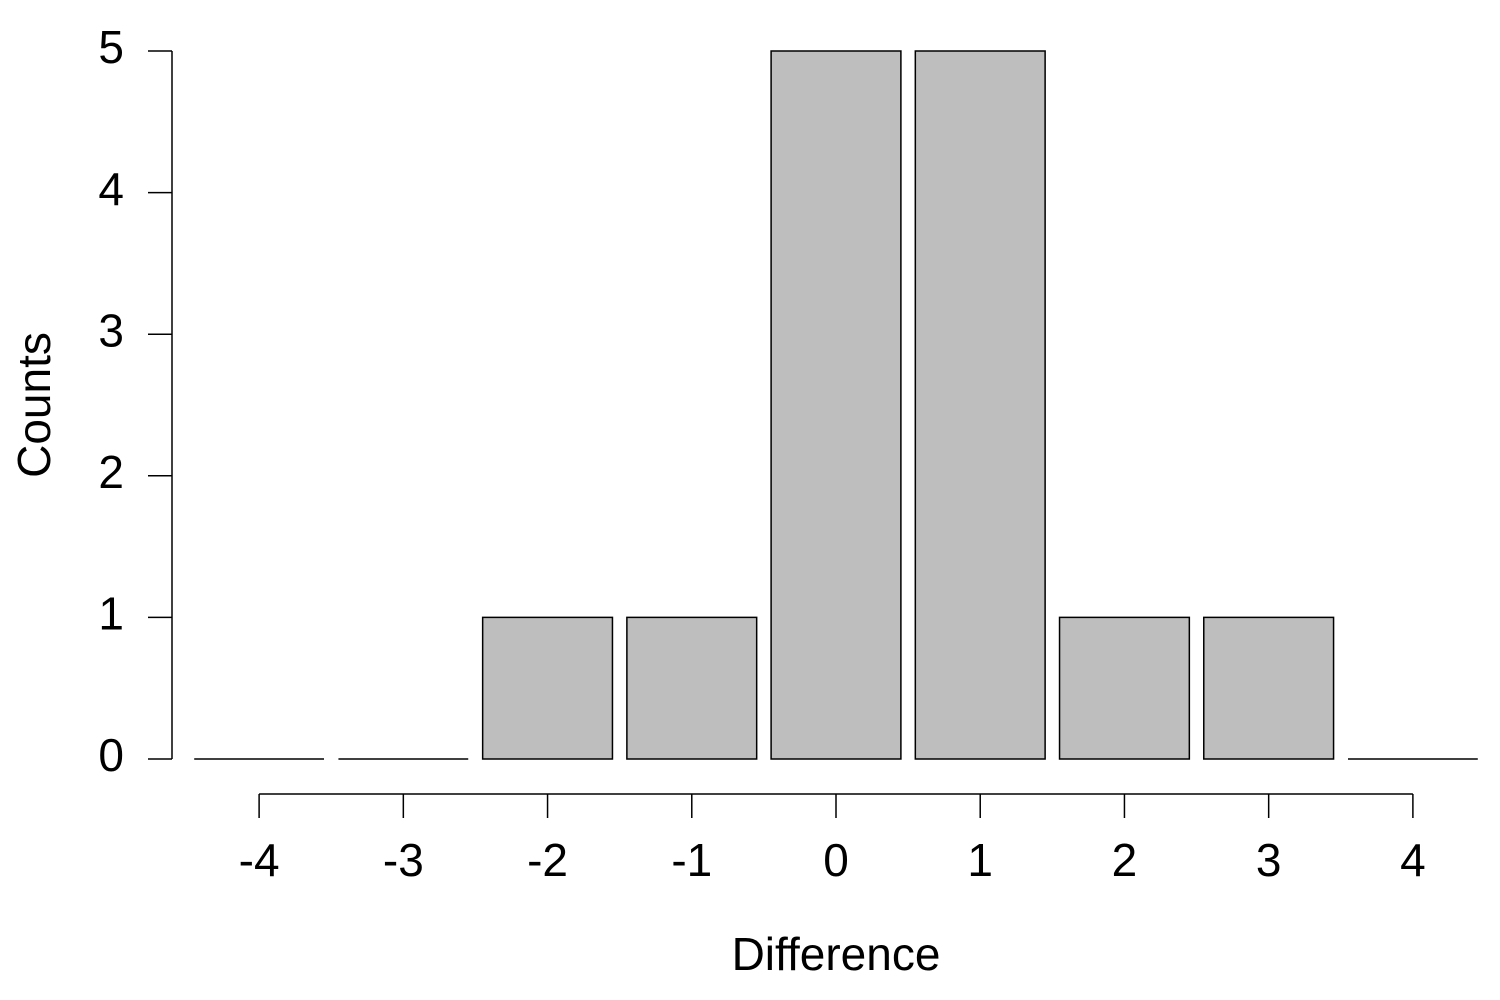 The width and height of the screenshot is (1500, 1000). Describe the element at coordinates (111, 330) in the screenshot. I see `y-tick-label: 3` at that location.